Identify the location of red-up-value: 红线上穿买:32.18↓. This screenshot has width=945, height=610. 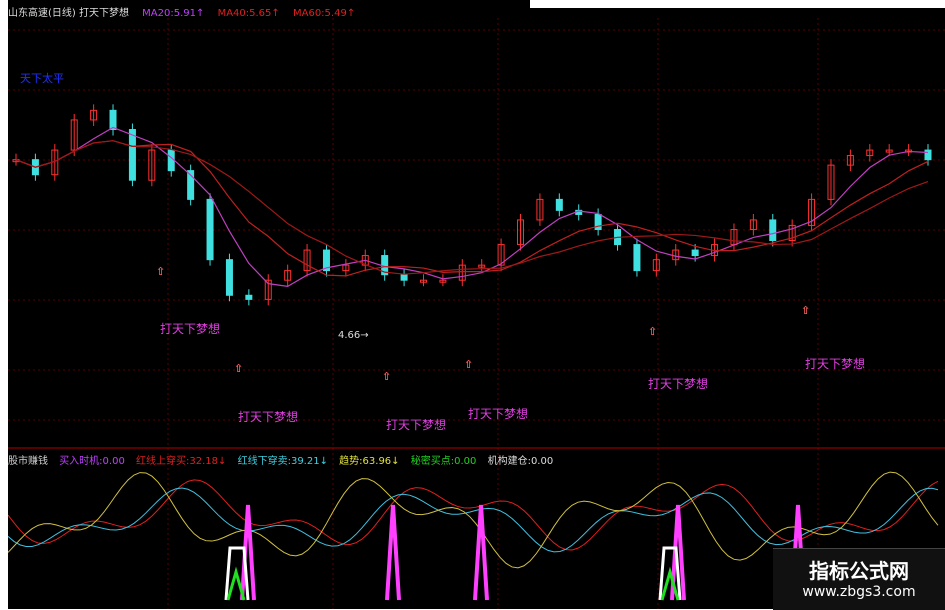
(181, 461).